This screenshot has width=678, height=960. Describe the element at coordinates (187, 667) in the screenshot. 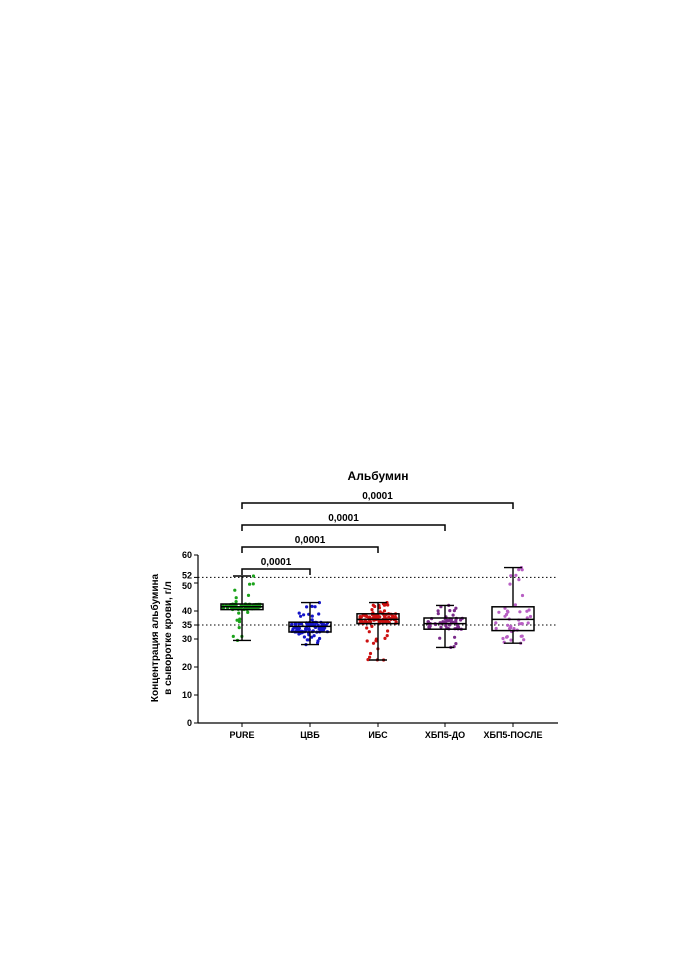

I see `y-tick-label-20: 20` at that location.